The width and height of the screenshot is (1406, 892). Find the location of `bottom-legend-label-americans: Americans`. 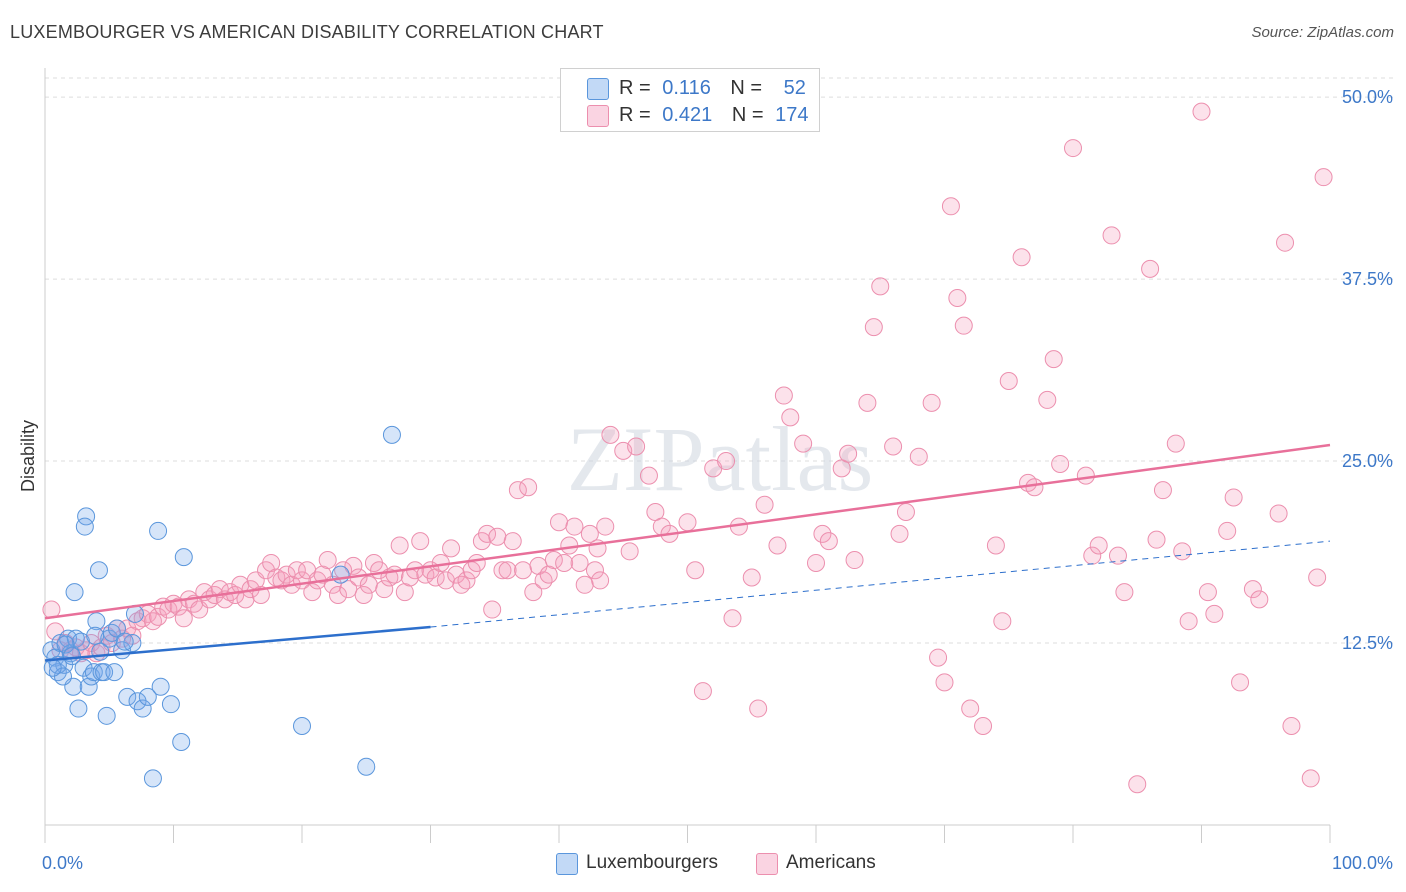

bottom-legend-label-americans: Americans is located at coordinates (831, 862).